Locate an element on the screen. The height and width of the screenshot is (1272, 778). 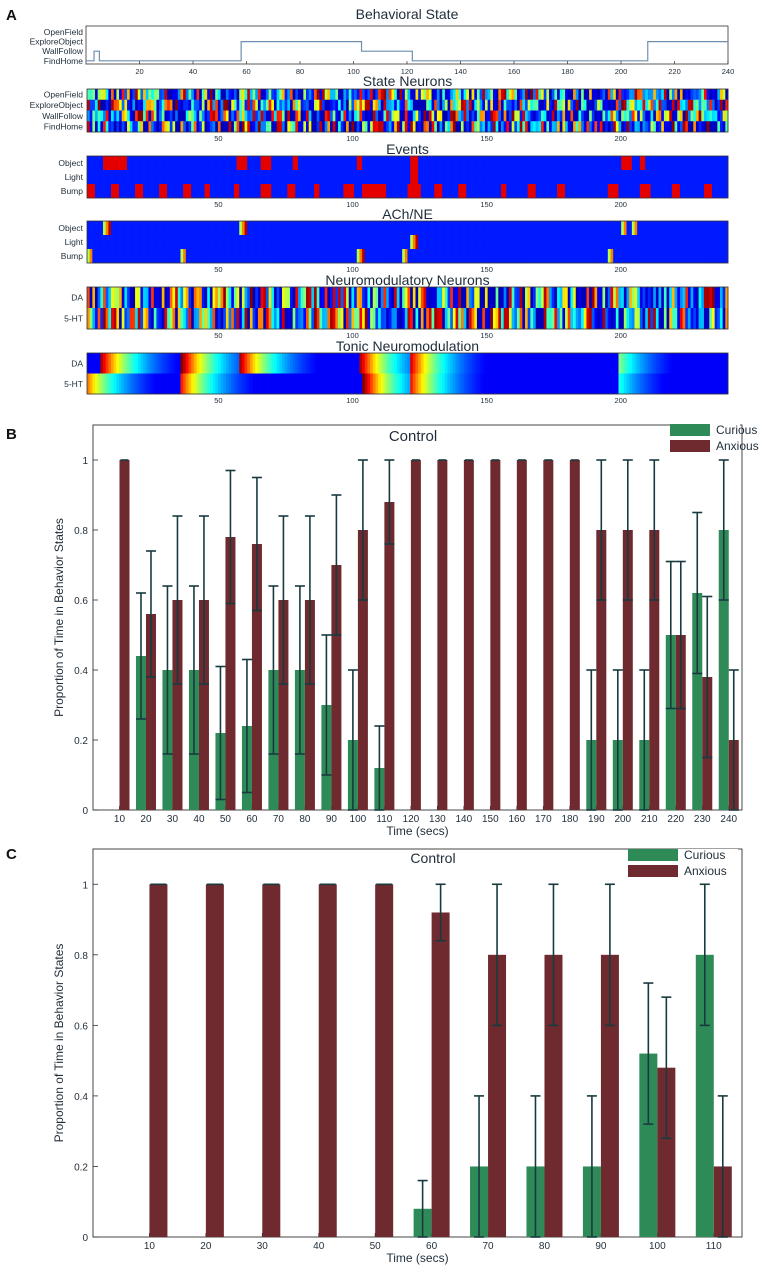
ach_ne-xtick-0: 50 is located at coordinates (218, 269).